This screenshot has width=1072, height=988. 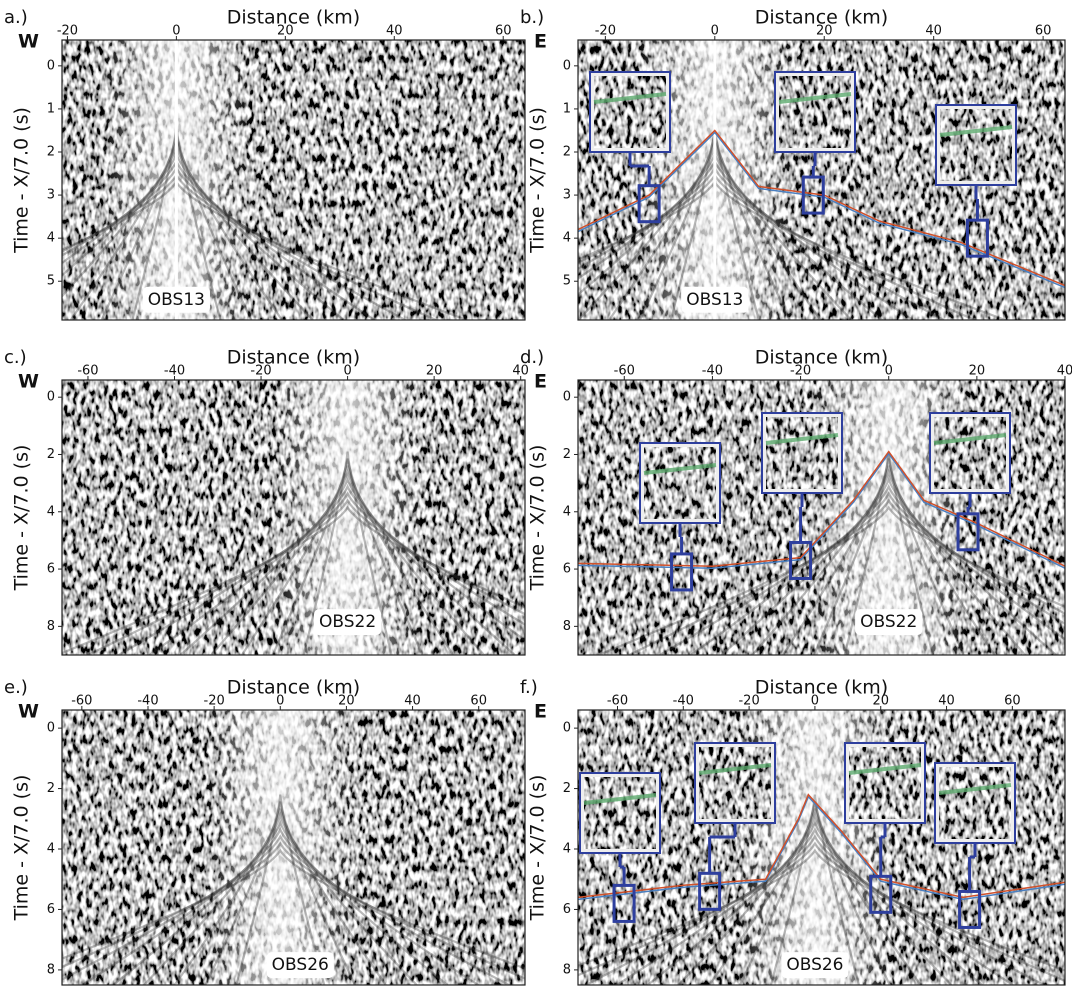 I want to click on y-tick-label: 5, so click(x=51, y=281).